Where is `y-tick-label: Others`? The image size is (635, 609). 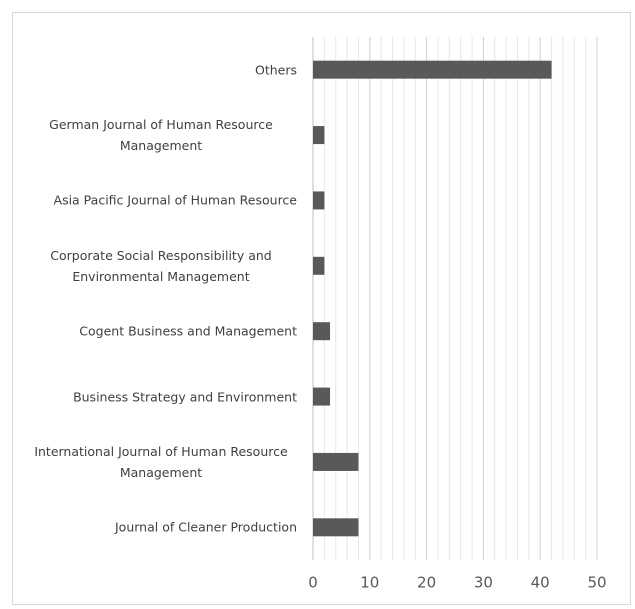 y-tick-label: Others is located at coordinates (275, 70).